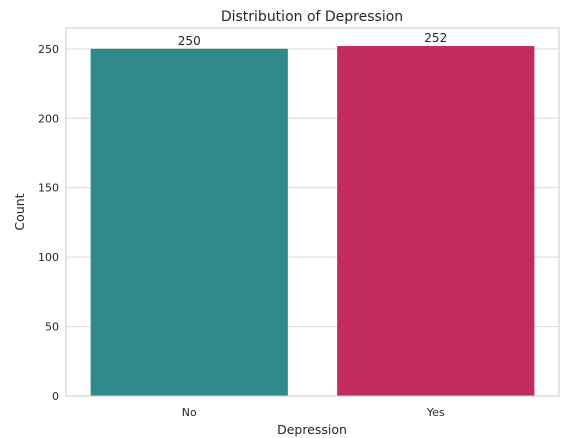 The width and height of the screenshot is (569, 438). Describe the element at coordinates (313, 412) in the screenshot. I see `x-tick-labels: No Yes` at that location.